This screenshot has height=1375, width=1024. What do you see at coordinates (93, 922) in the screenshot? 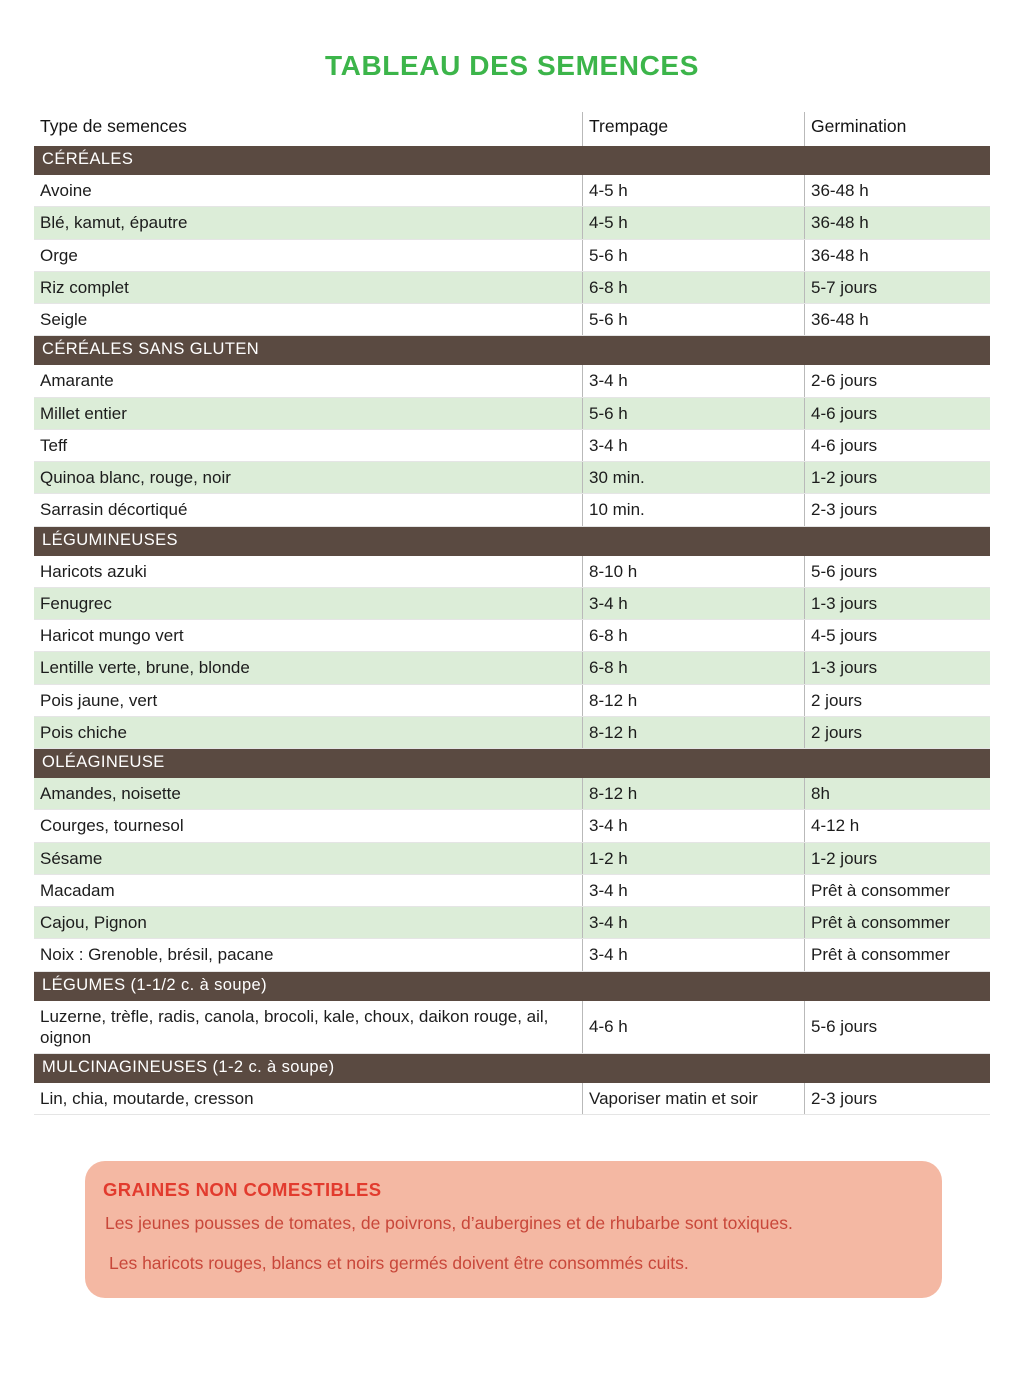
I see `seed-type-cell: Cajou, Pignon` at bounding box center [93, 922].